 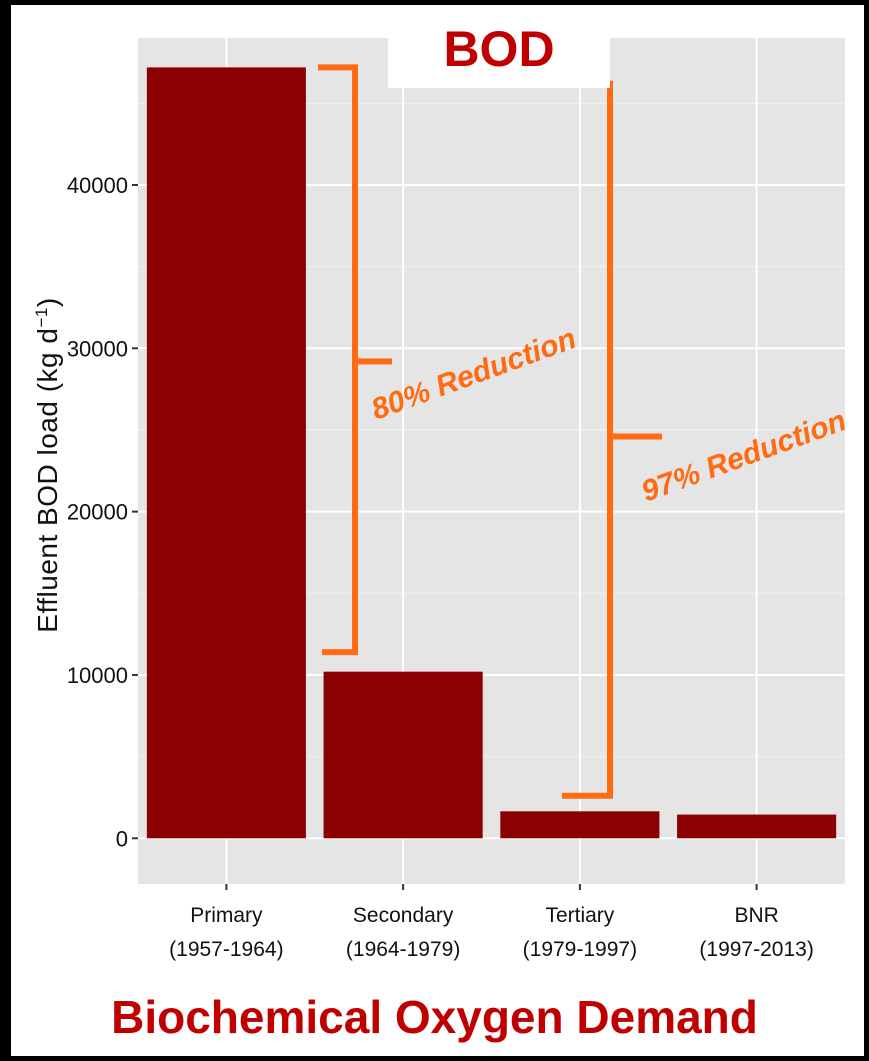 I want to click on y-axis-label-close: ), so click(x=48, y=302).